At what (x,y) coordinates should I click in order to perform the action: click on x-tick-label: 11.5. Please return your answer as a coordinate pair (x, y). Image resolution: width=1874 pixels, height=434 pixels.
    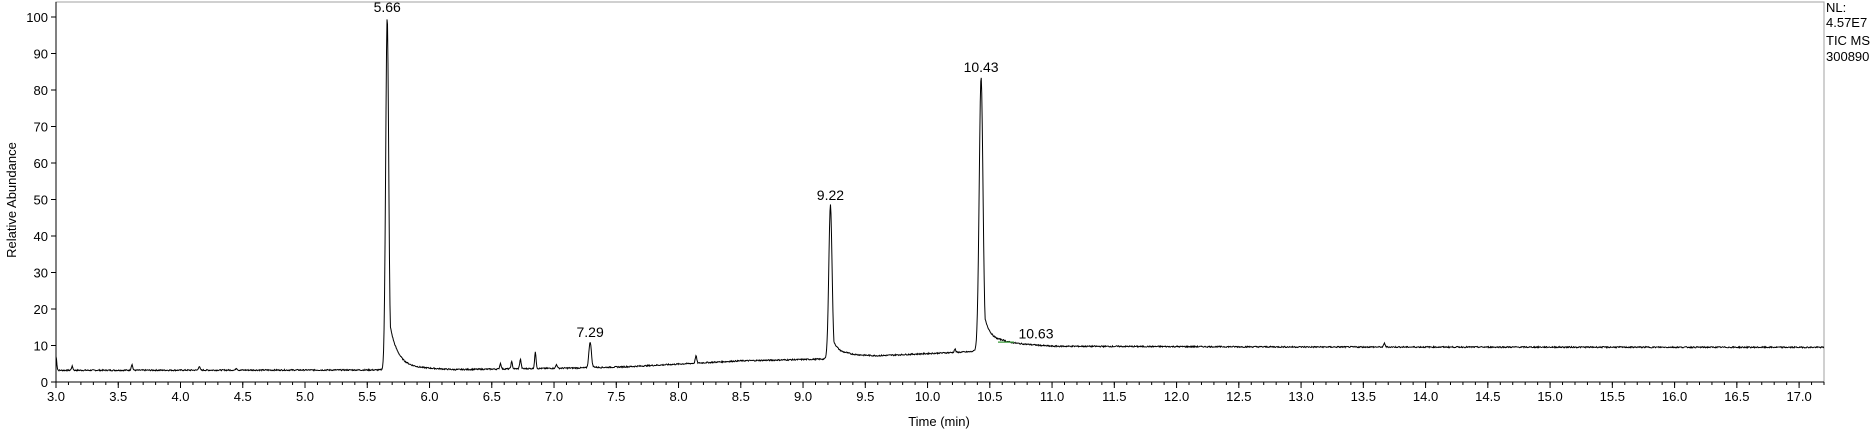
    Looking at the image, I should click on (1114, 396).